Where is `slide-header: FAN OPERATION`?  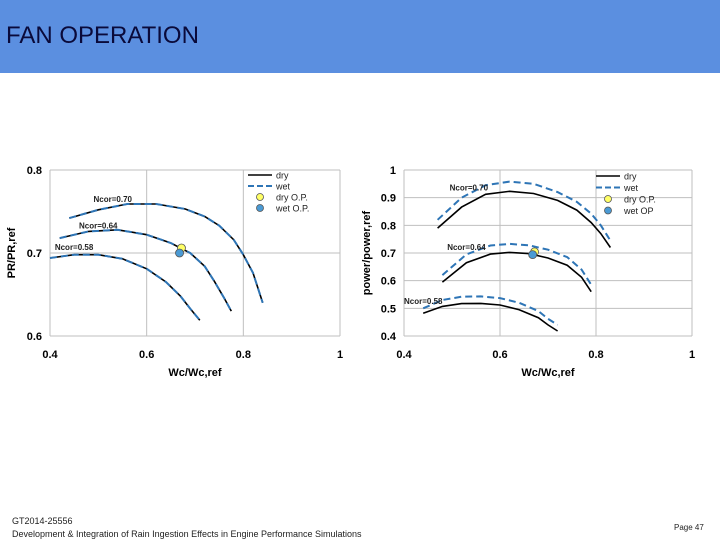
slide-header: FAN OPERATION is located at coordinates (360, 36).